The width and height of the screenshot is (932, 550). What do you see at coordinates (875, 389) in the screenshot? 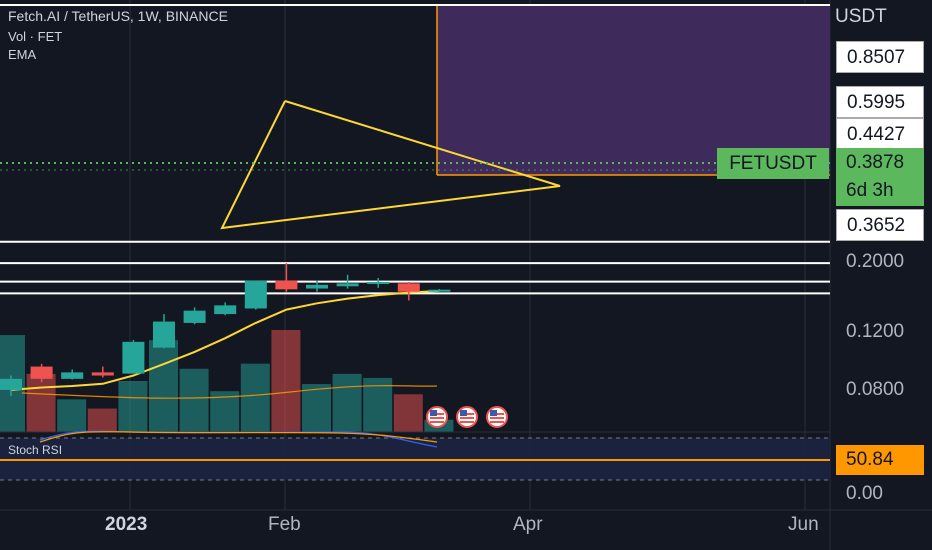
I see `price-label-0.0800: 0.0800` at bounding box center [875, 389].